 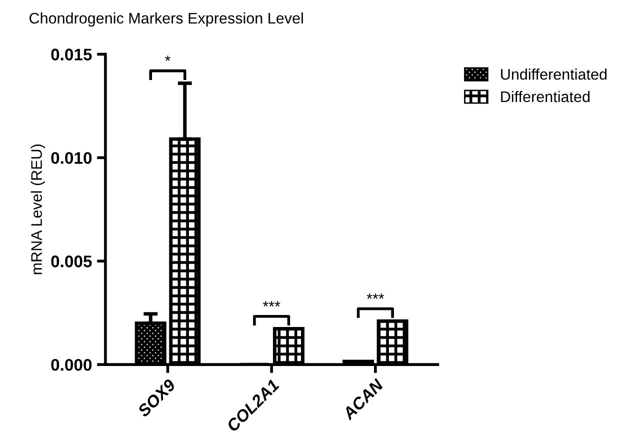 What do you see at coordinates (37, 209) in the screenshot?
I see `y-axis-title: mRNA Level (REU)` at bounding box center [37, 209].